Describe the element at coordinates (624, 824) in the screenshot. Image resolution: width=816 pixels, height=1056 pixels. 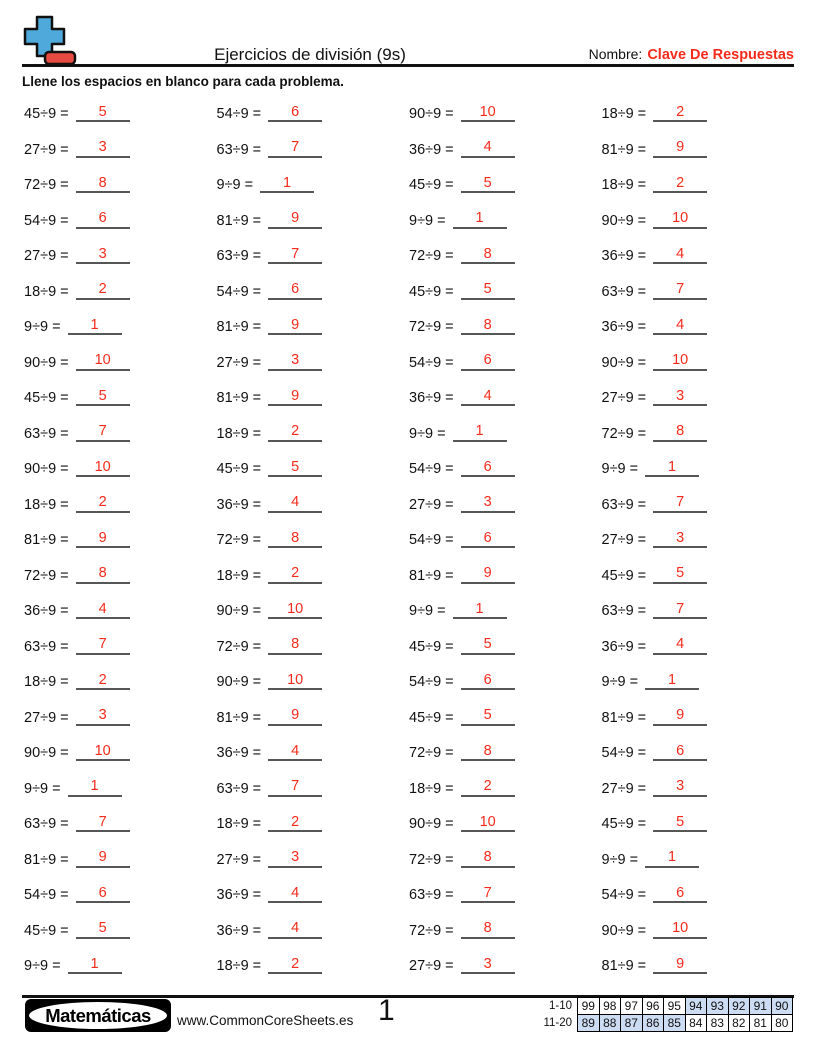
I see `problem-expression: 45÷9 =` at that location.